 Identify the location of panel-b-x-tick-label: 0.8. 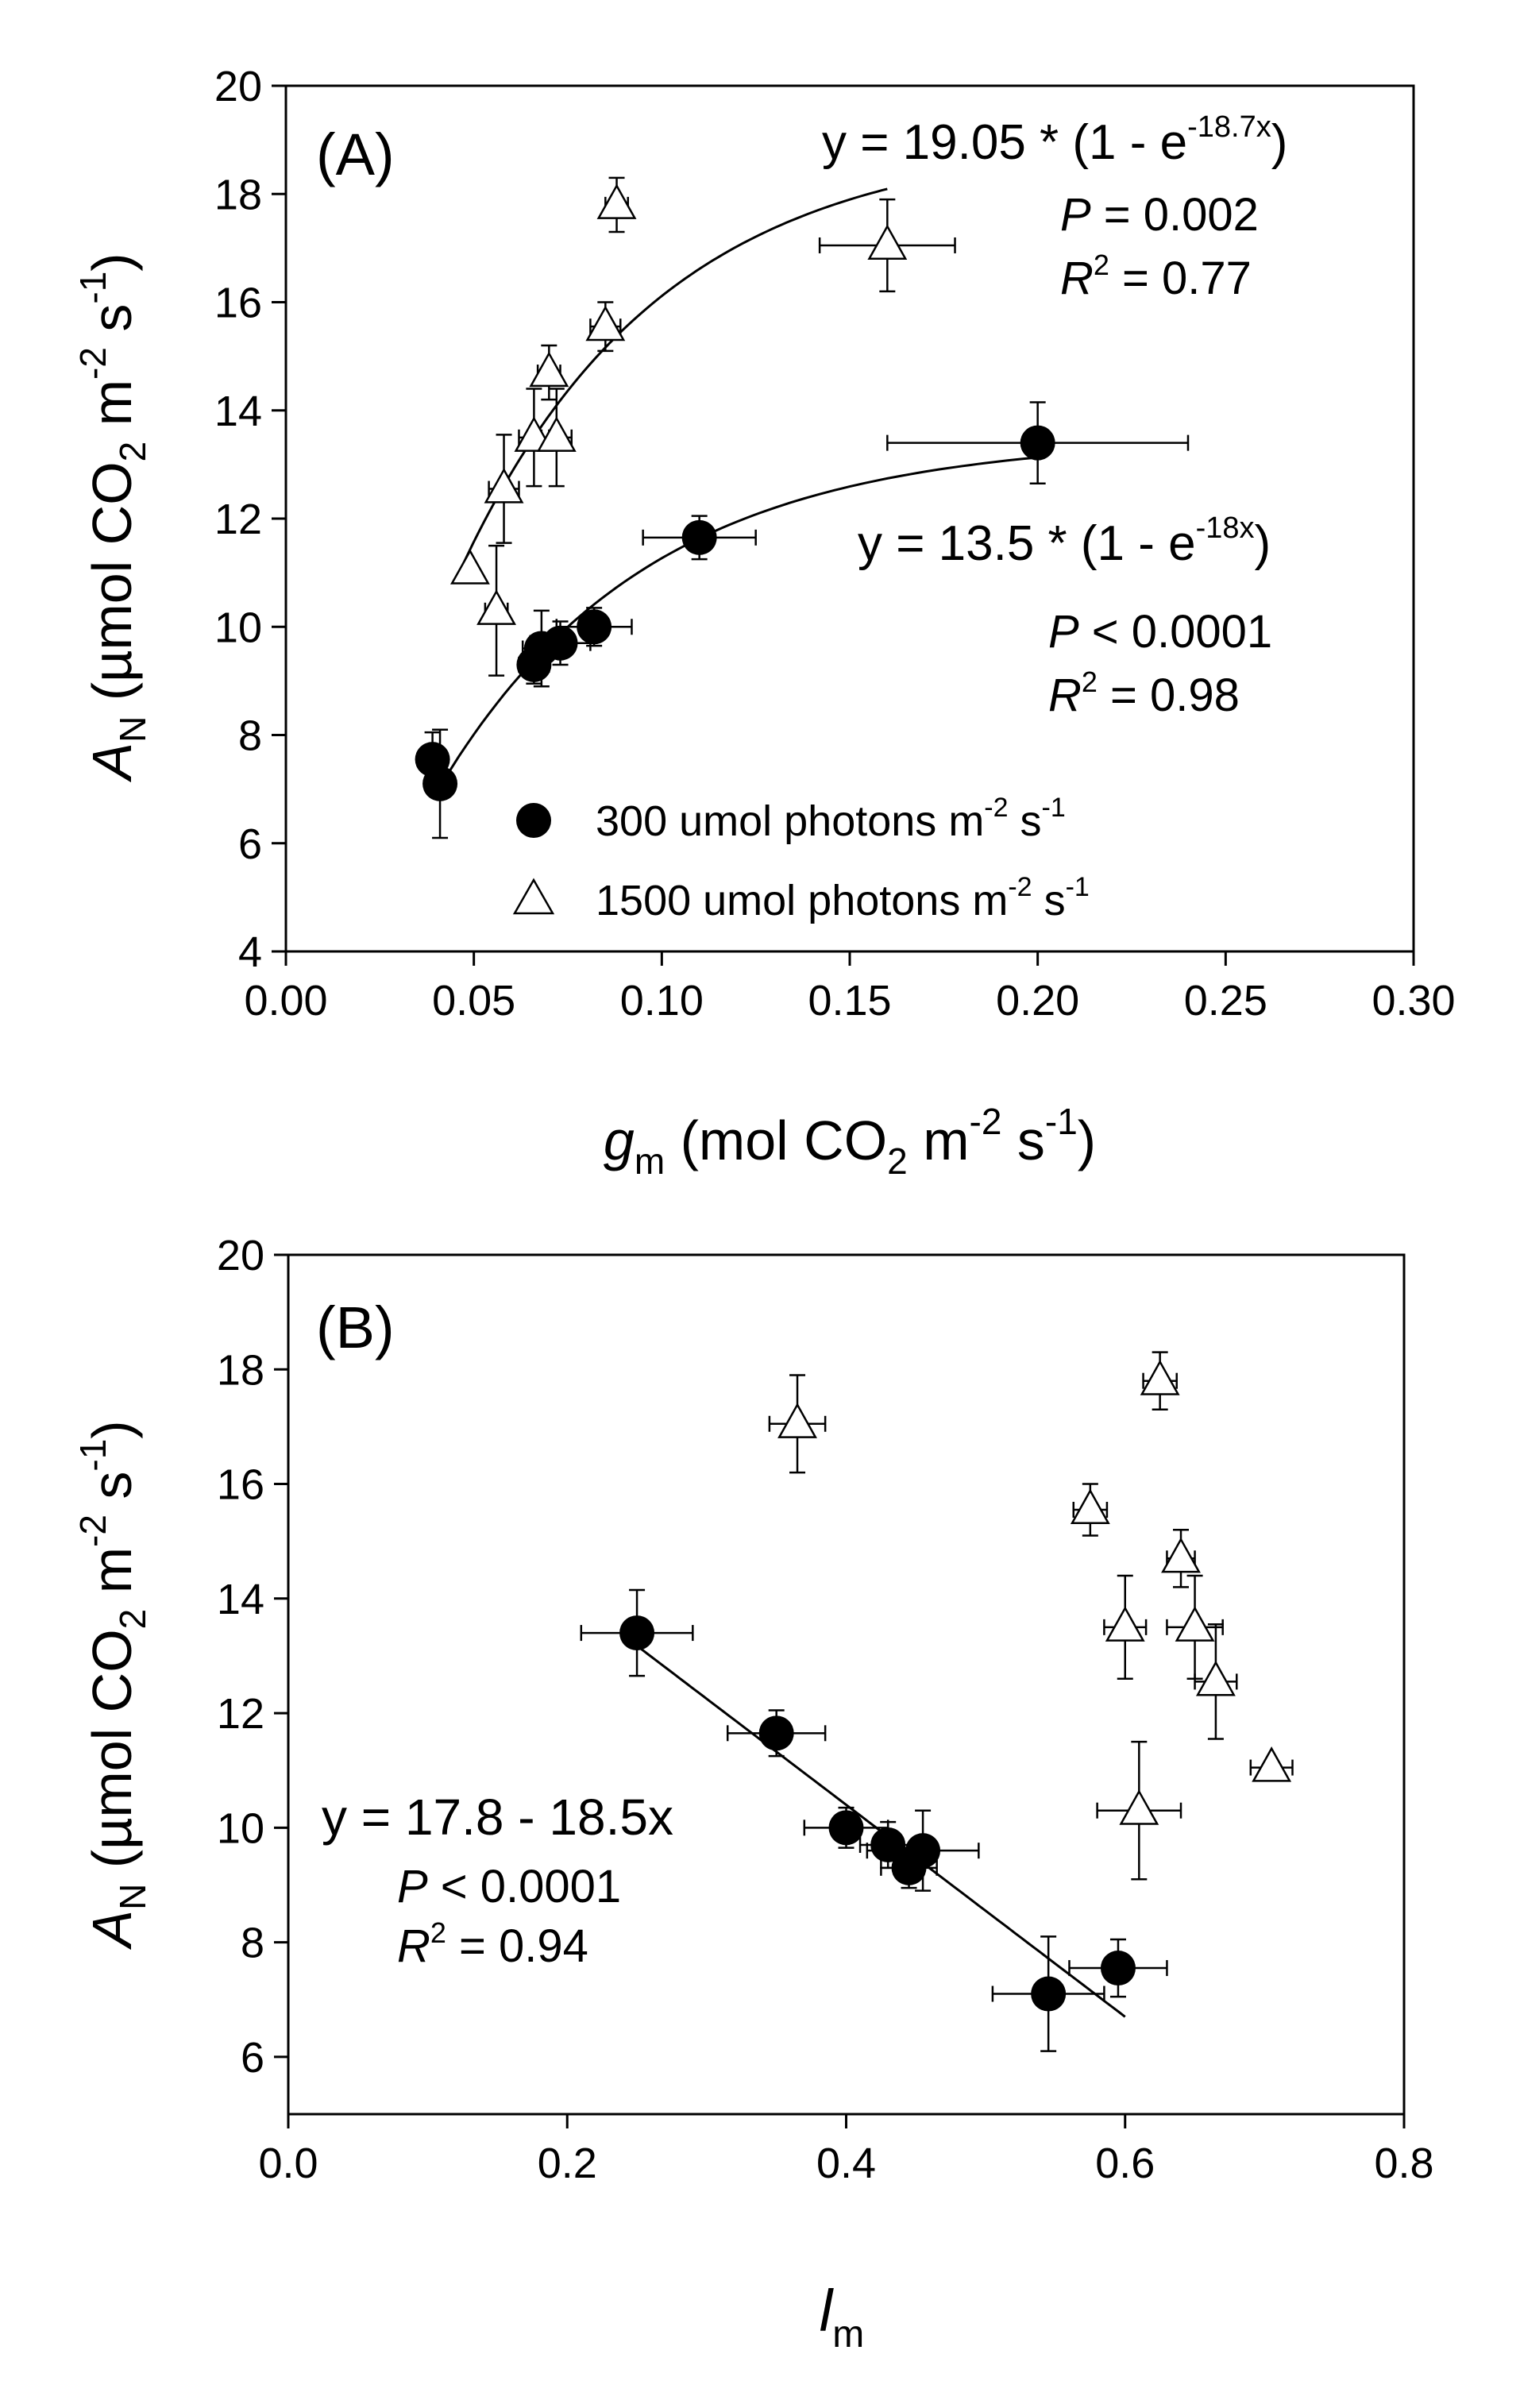
(1404, 2163).